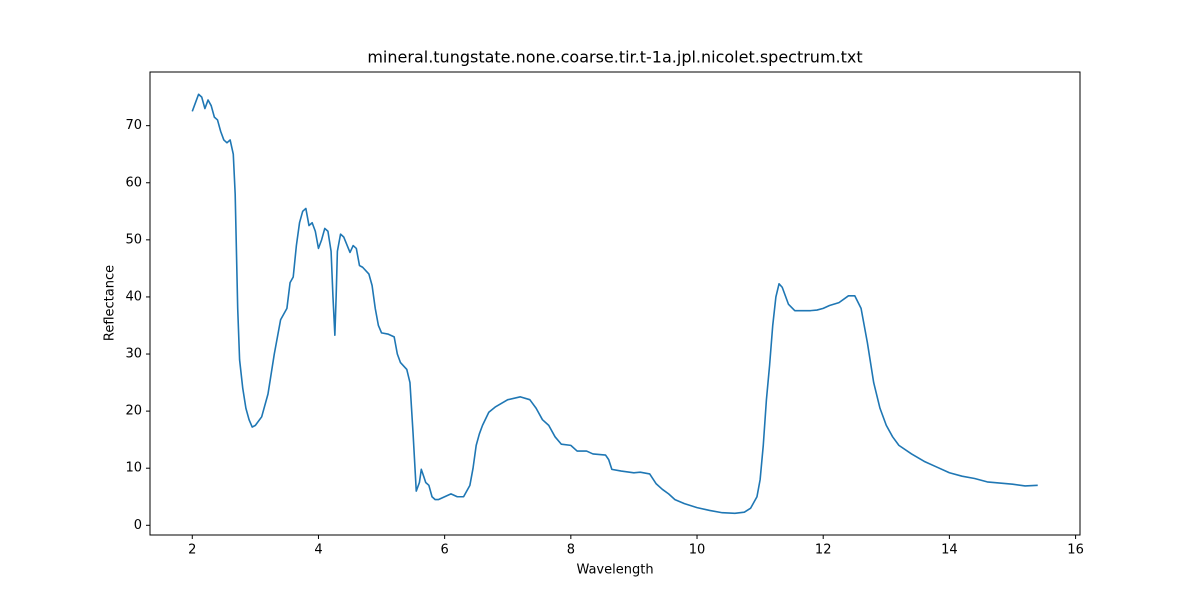 The image size is (1200, 600). I want to click on y-tick-label: 40, so click(133, 296).